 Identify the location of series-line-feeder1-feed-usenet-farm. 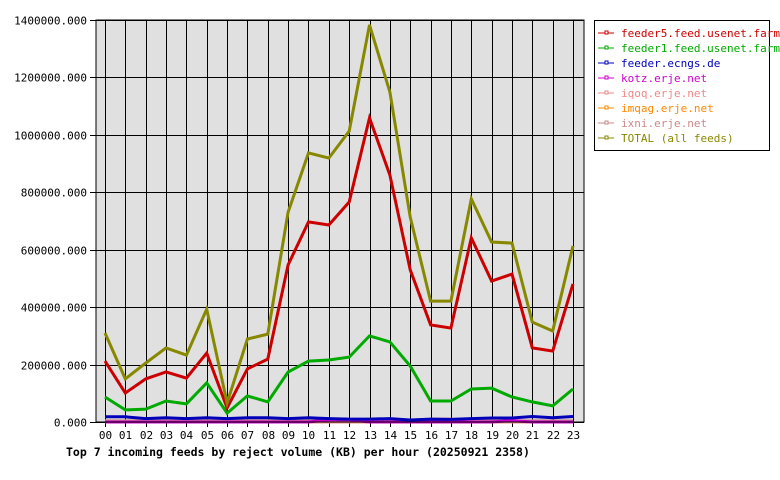
(339, 375).